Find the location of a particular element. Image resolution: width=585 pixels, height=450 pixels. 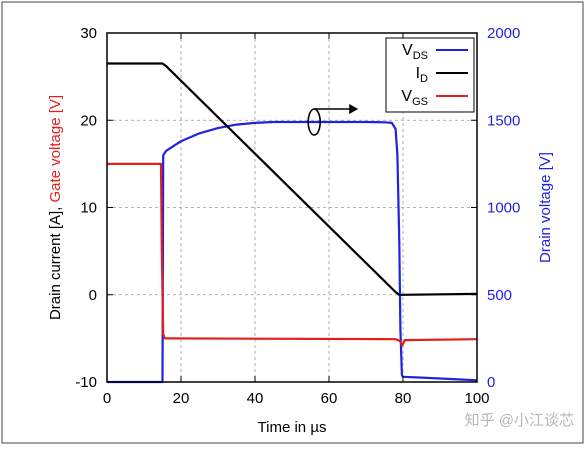

x-tick-label: 20 is located at coordinates (181, 398).